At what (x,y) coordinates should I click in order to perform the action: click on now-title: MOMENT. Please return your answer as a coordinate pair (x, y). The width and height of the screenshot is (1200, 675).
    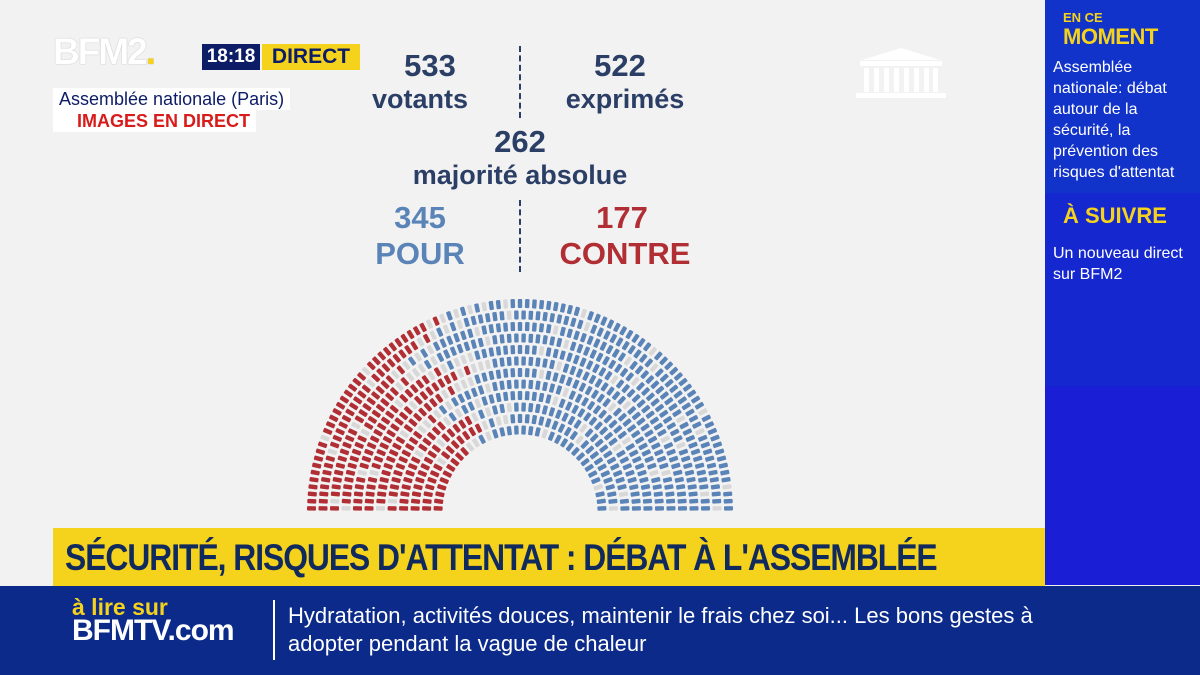
    Looking at the image, I should click on (1110, 36).